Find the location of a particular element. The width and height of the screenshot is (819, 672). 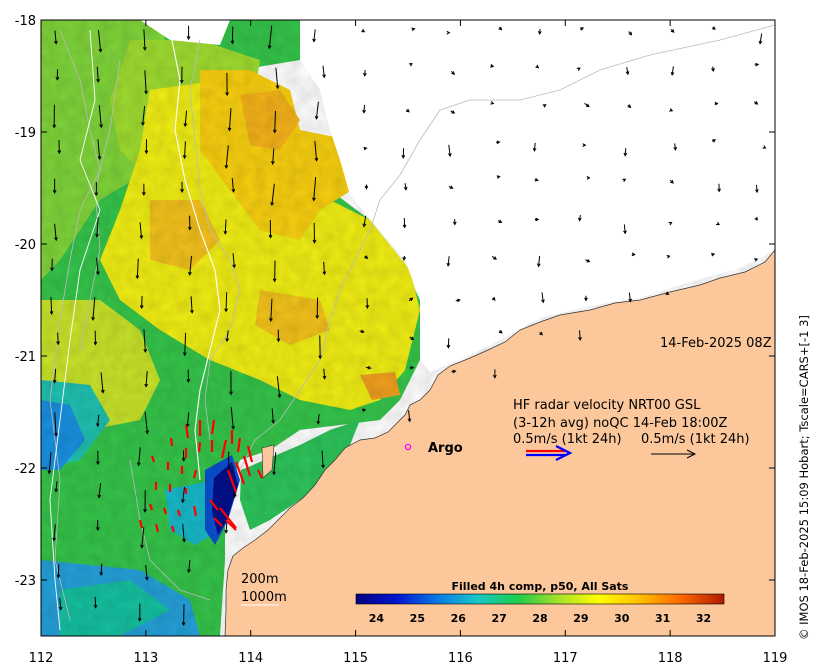

model-scale-arrow is located at coordinates (674, 454).